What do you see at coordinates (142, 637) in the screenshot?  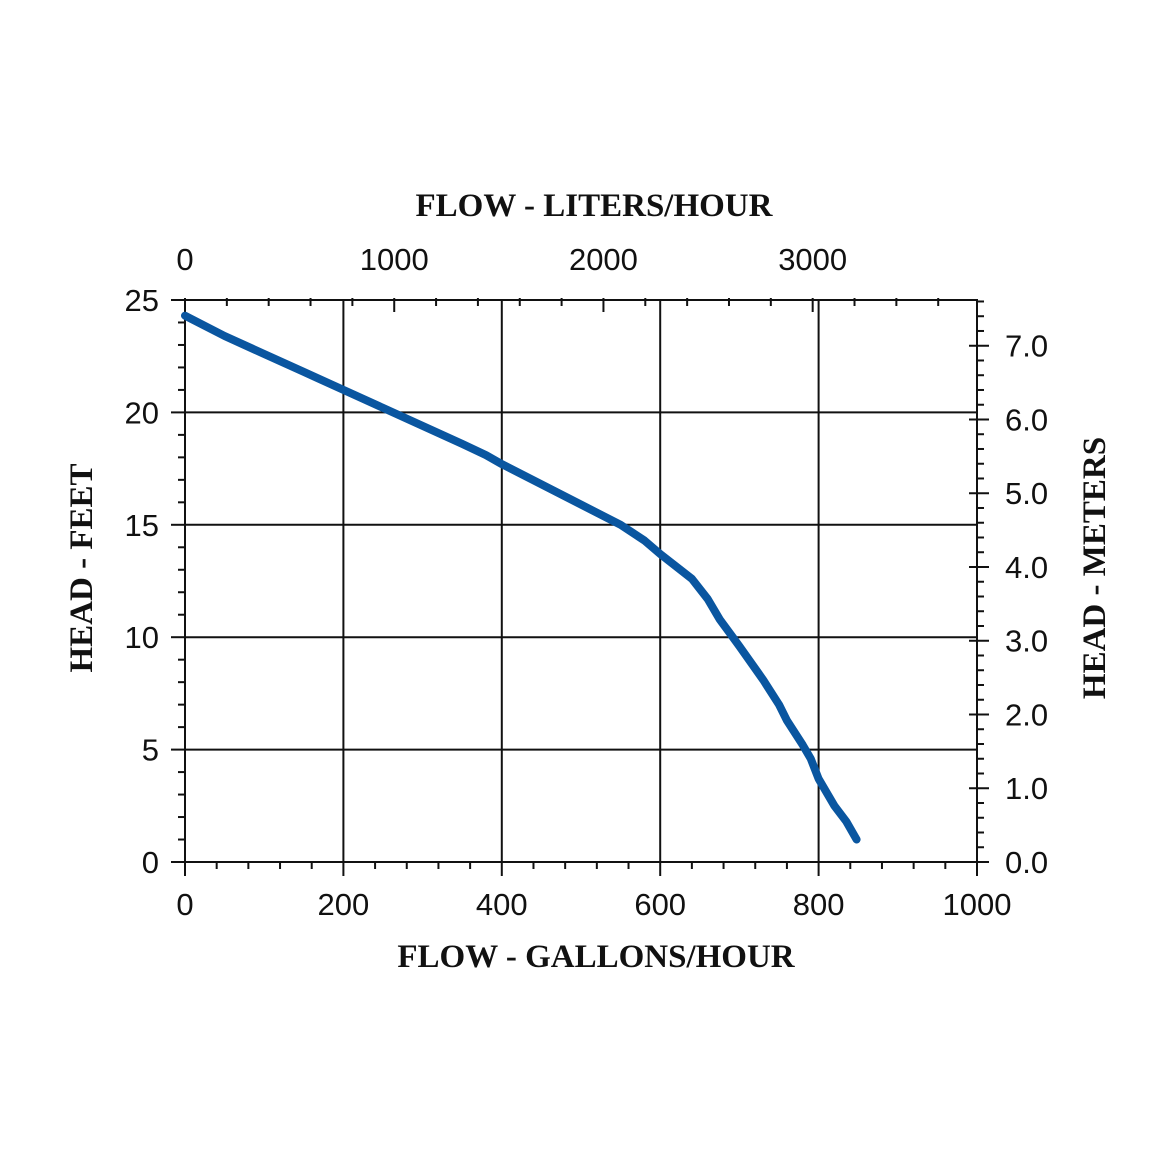 I see `y-tick-label: 10` at bounding box center [142, 637].